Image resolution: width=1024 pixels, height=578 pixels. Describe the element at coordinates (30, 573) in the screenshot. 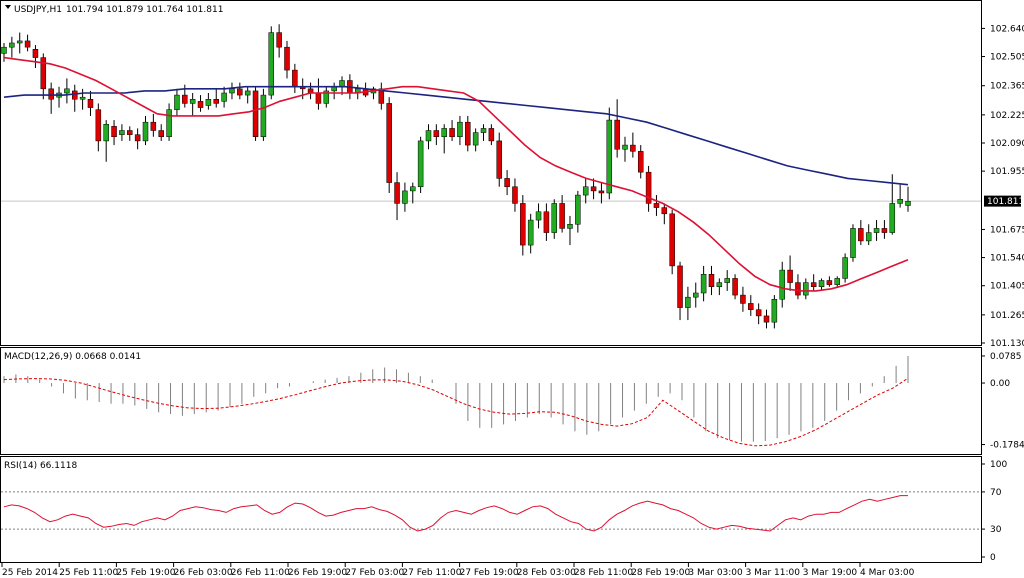

I see `time-tick-label: 25 Feb 2014` at that location.